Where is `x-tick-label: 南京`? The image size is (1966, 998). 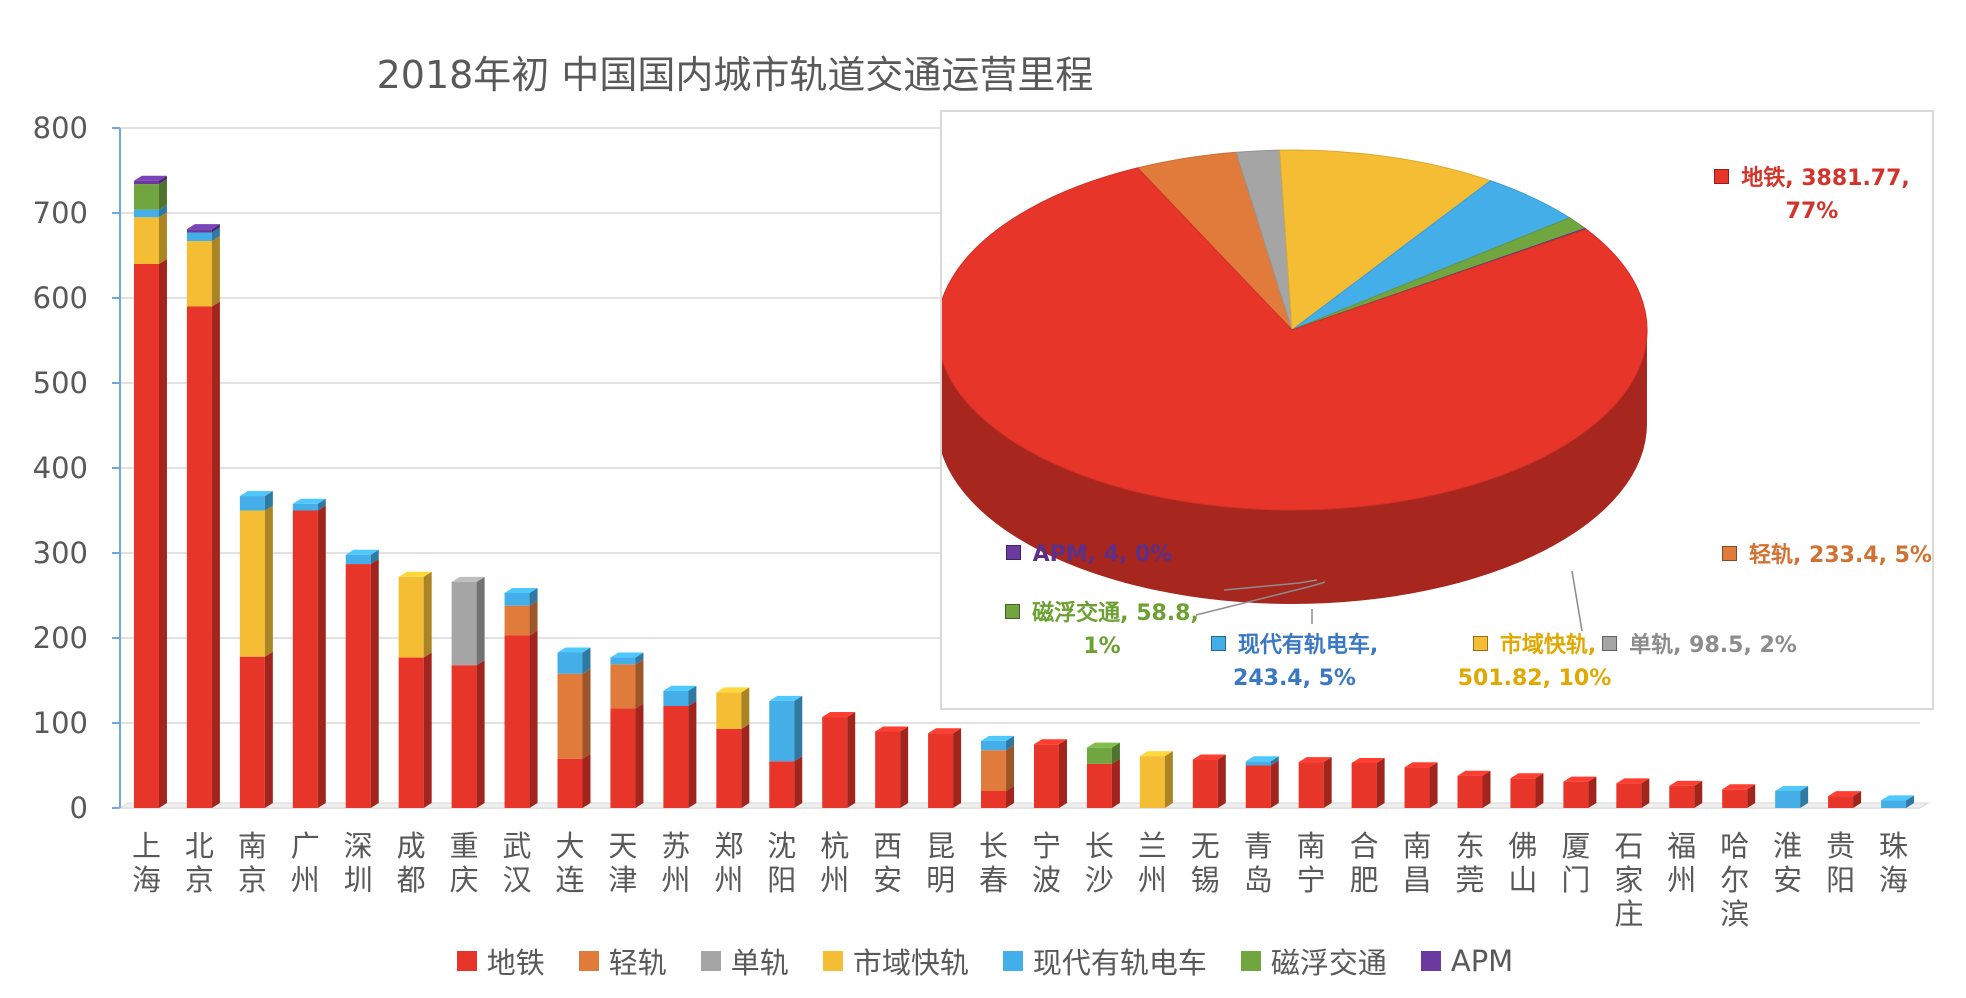 x-tick-label: 南京 is located at coordinates (252, 863).